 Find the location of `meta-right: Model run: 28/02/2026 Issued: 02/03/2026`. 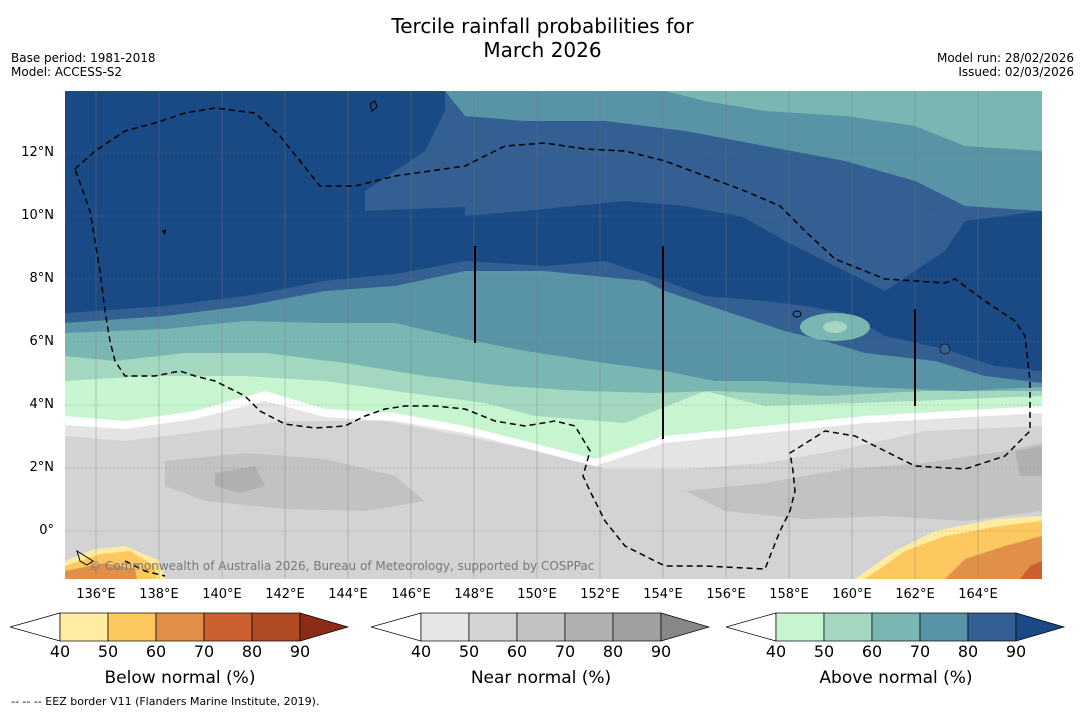

meta-right: Model run: 28/02/2026 Issued: 02/03/2026 is located at coordinates (1005, 65).